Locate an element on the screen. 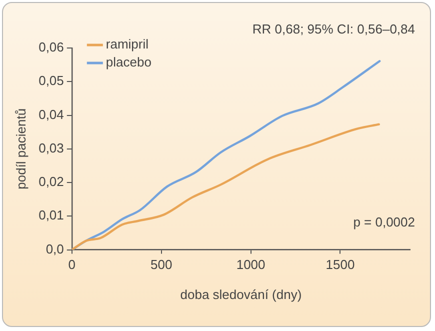 The image size is (435, 331). y-tick-label: 0,06 is located at coordinates (51, 47).